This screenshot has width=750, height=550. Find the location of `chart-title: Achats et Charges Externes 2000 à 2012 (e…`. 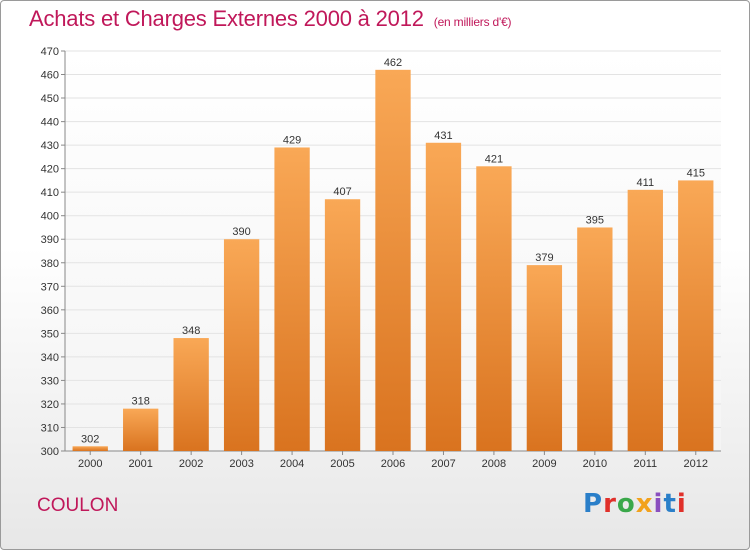

chart-title: Achats et Charges Externes 2000 à 2012 (e… is located at coordinates (270, 19).